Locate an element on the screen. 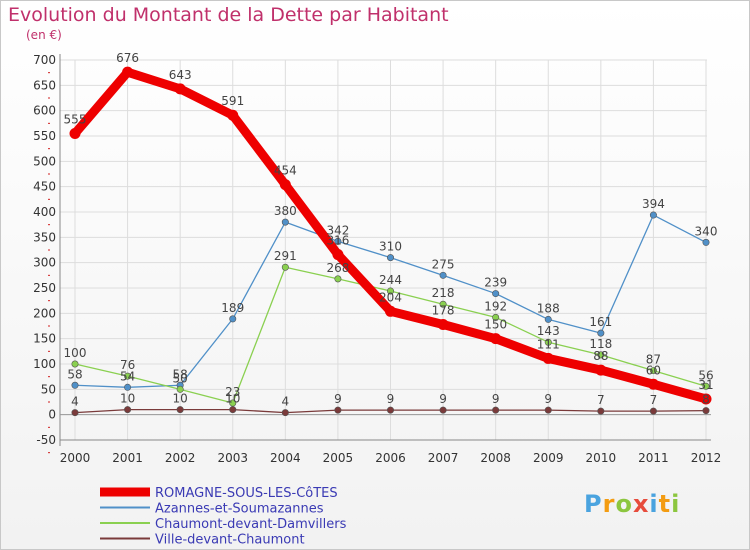 Image resolution: width=750 pixels, height=550 pixels. data-label: 204 is located at coordinates (390, 297).